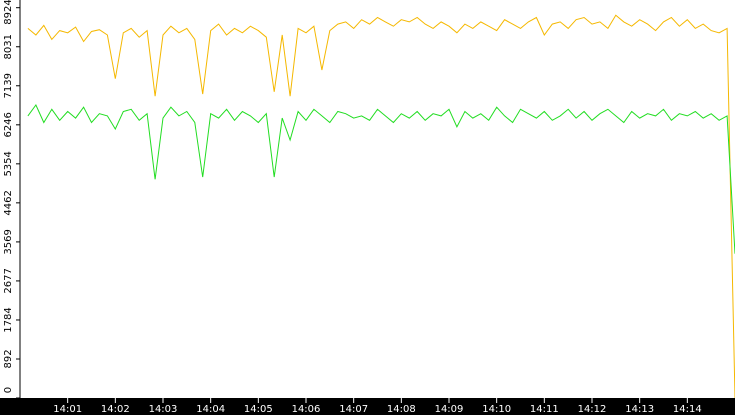 The image size is (735, 415). What do you see at coordinates (115, 409) in the screenshot?
I see `x-tick-label: 14:02` at bounding box center [115, 409].